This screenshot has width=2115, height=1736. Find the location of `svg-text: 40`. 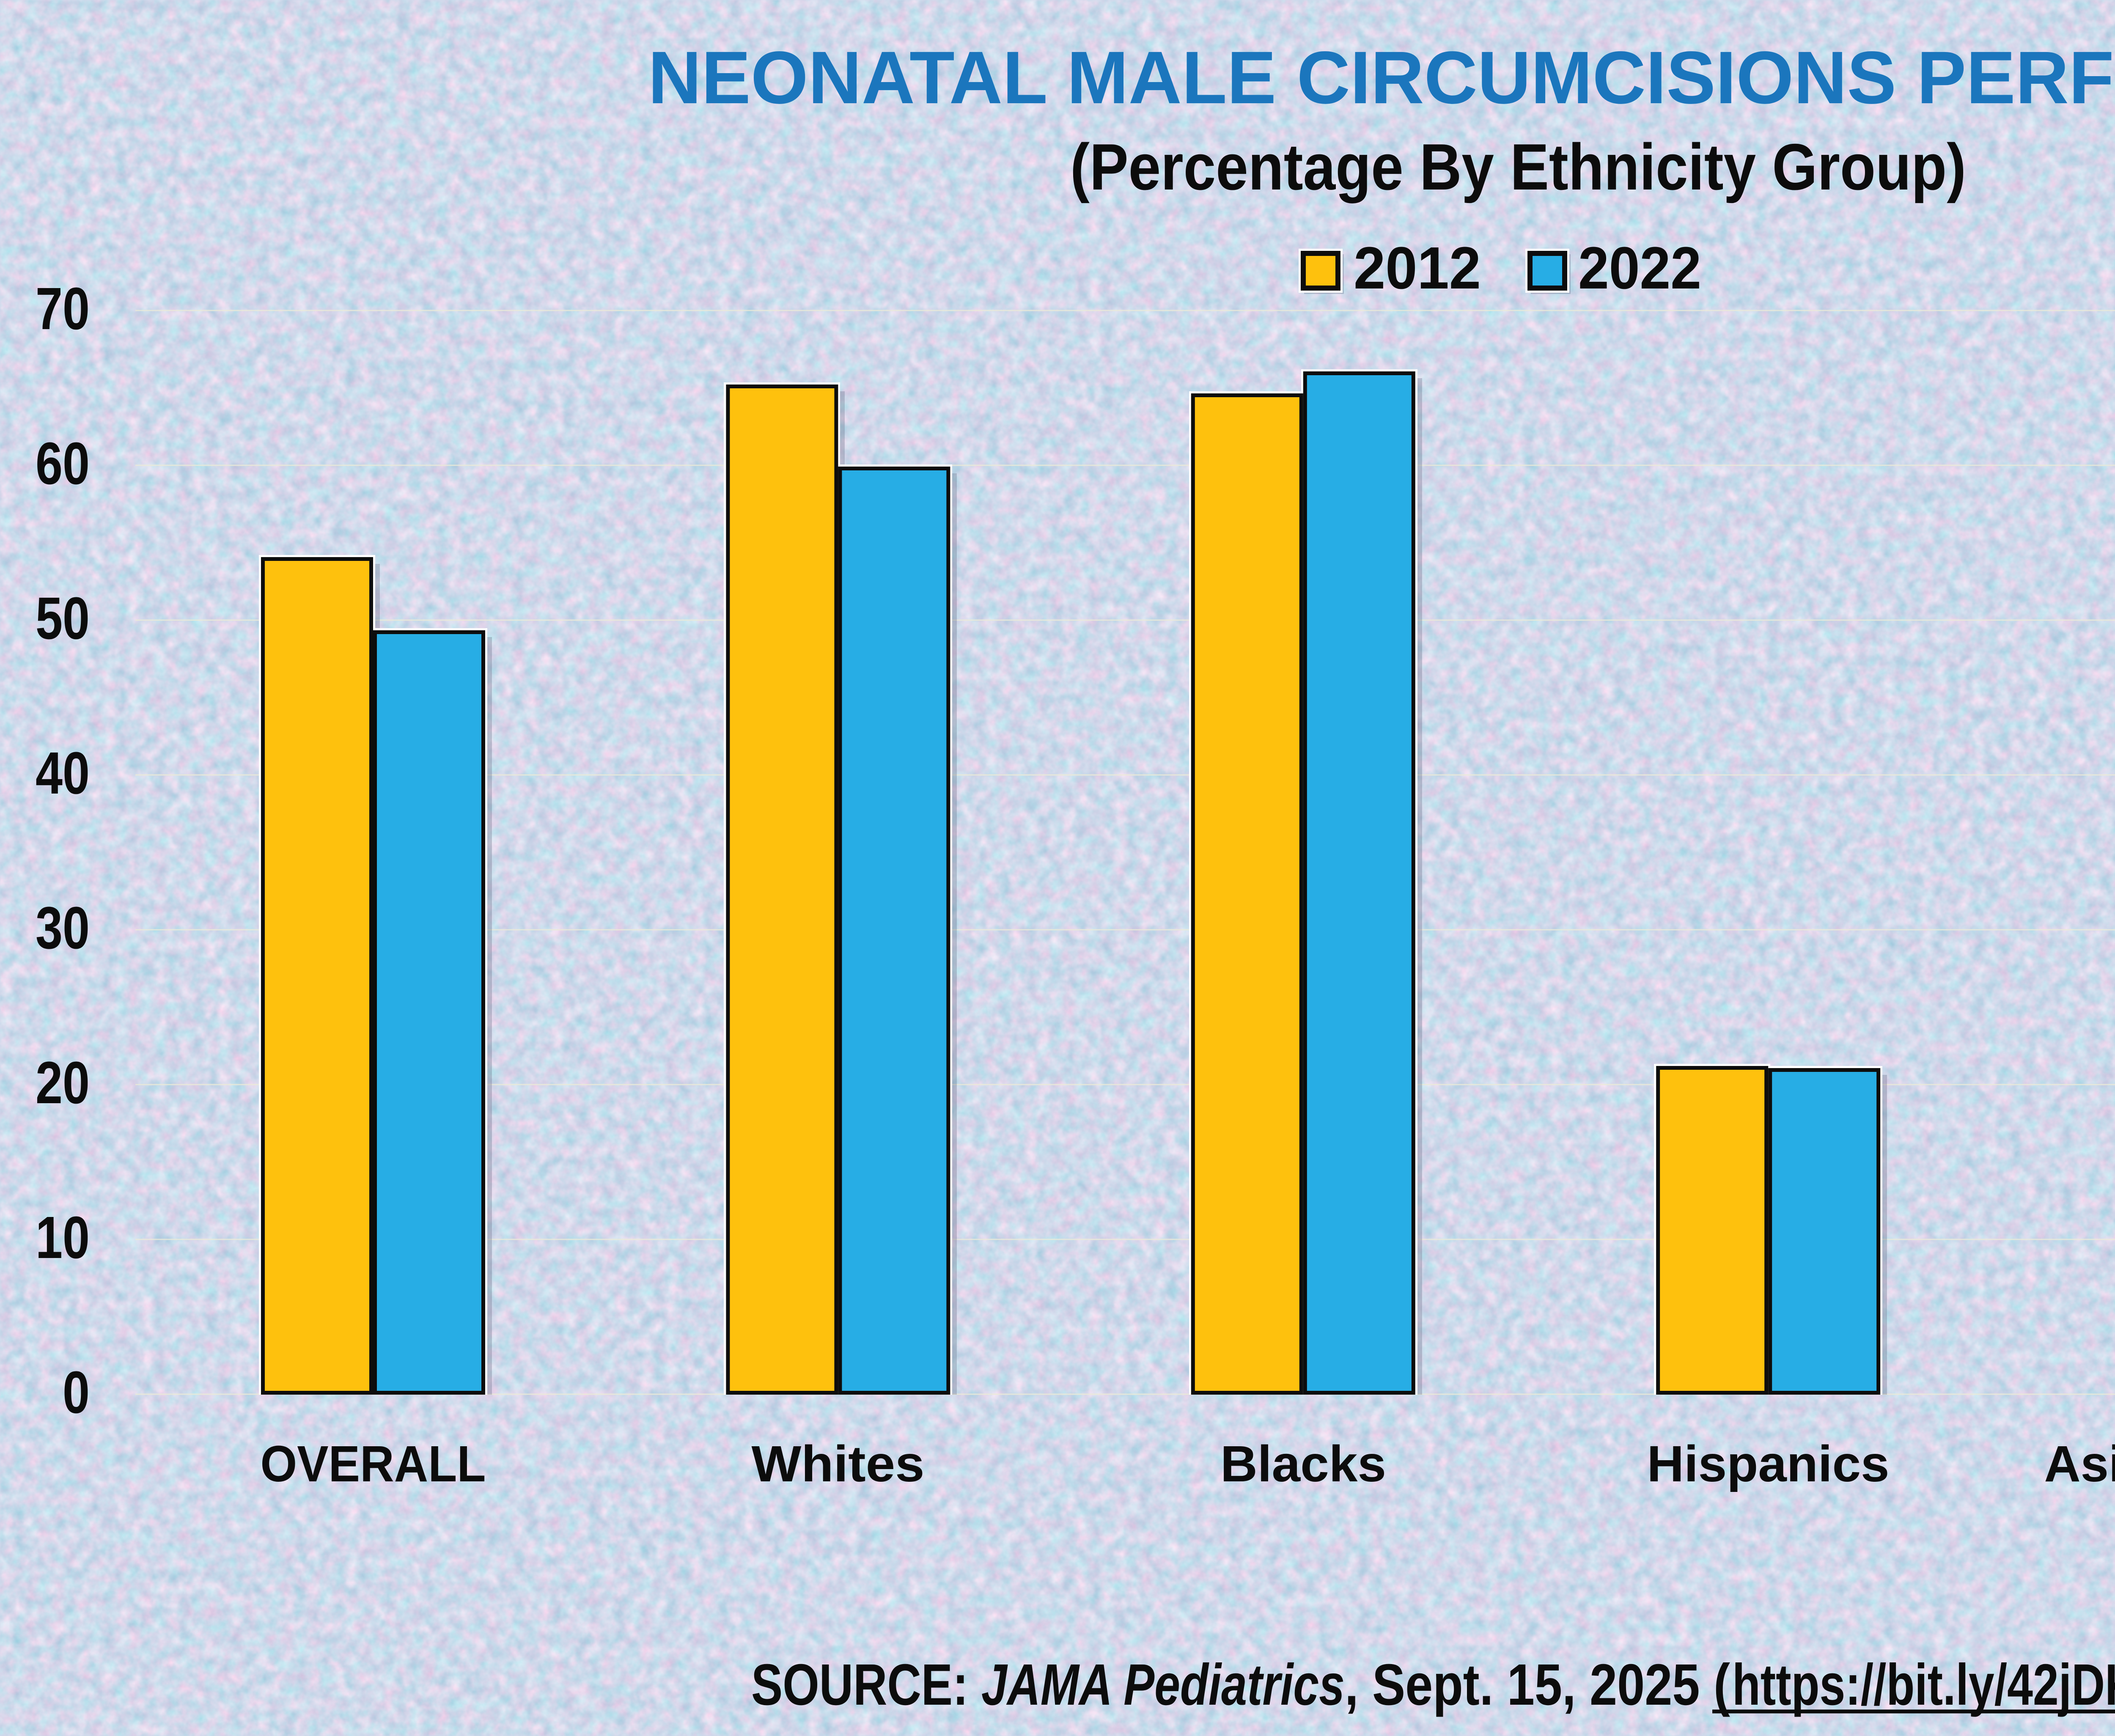

svg-text: 40 is located at coordinates (63, 772).